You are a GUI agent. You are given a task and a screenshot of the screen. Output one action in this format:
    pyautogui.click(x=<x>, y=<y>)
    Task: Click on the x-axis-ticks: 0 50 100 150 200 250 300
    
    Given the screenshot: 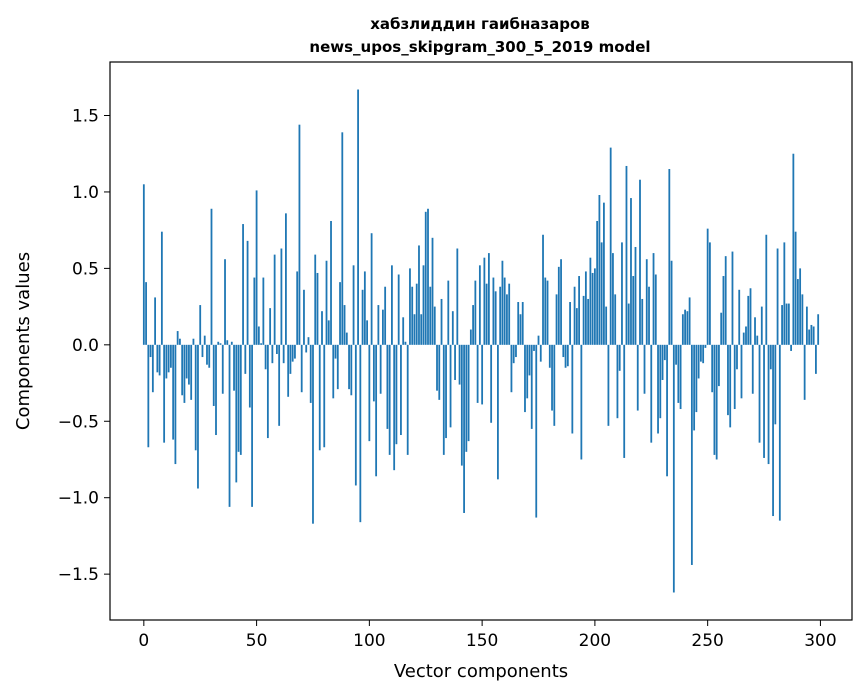 What is the action you would take?
    pyautogui.click(x=487, y=635)
    